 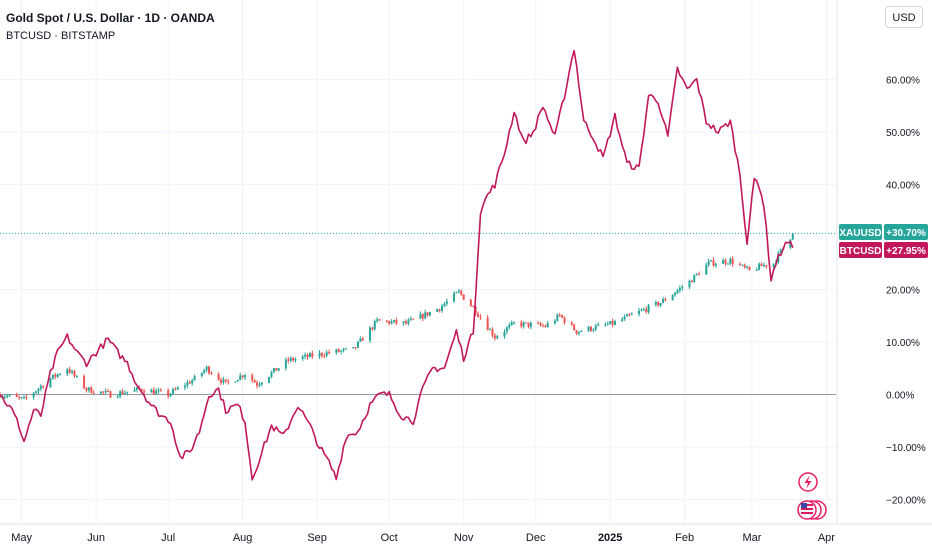 I want to click on time-tick-label: Dec, so click(x=536, y=538).